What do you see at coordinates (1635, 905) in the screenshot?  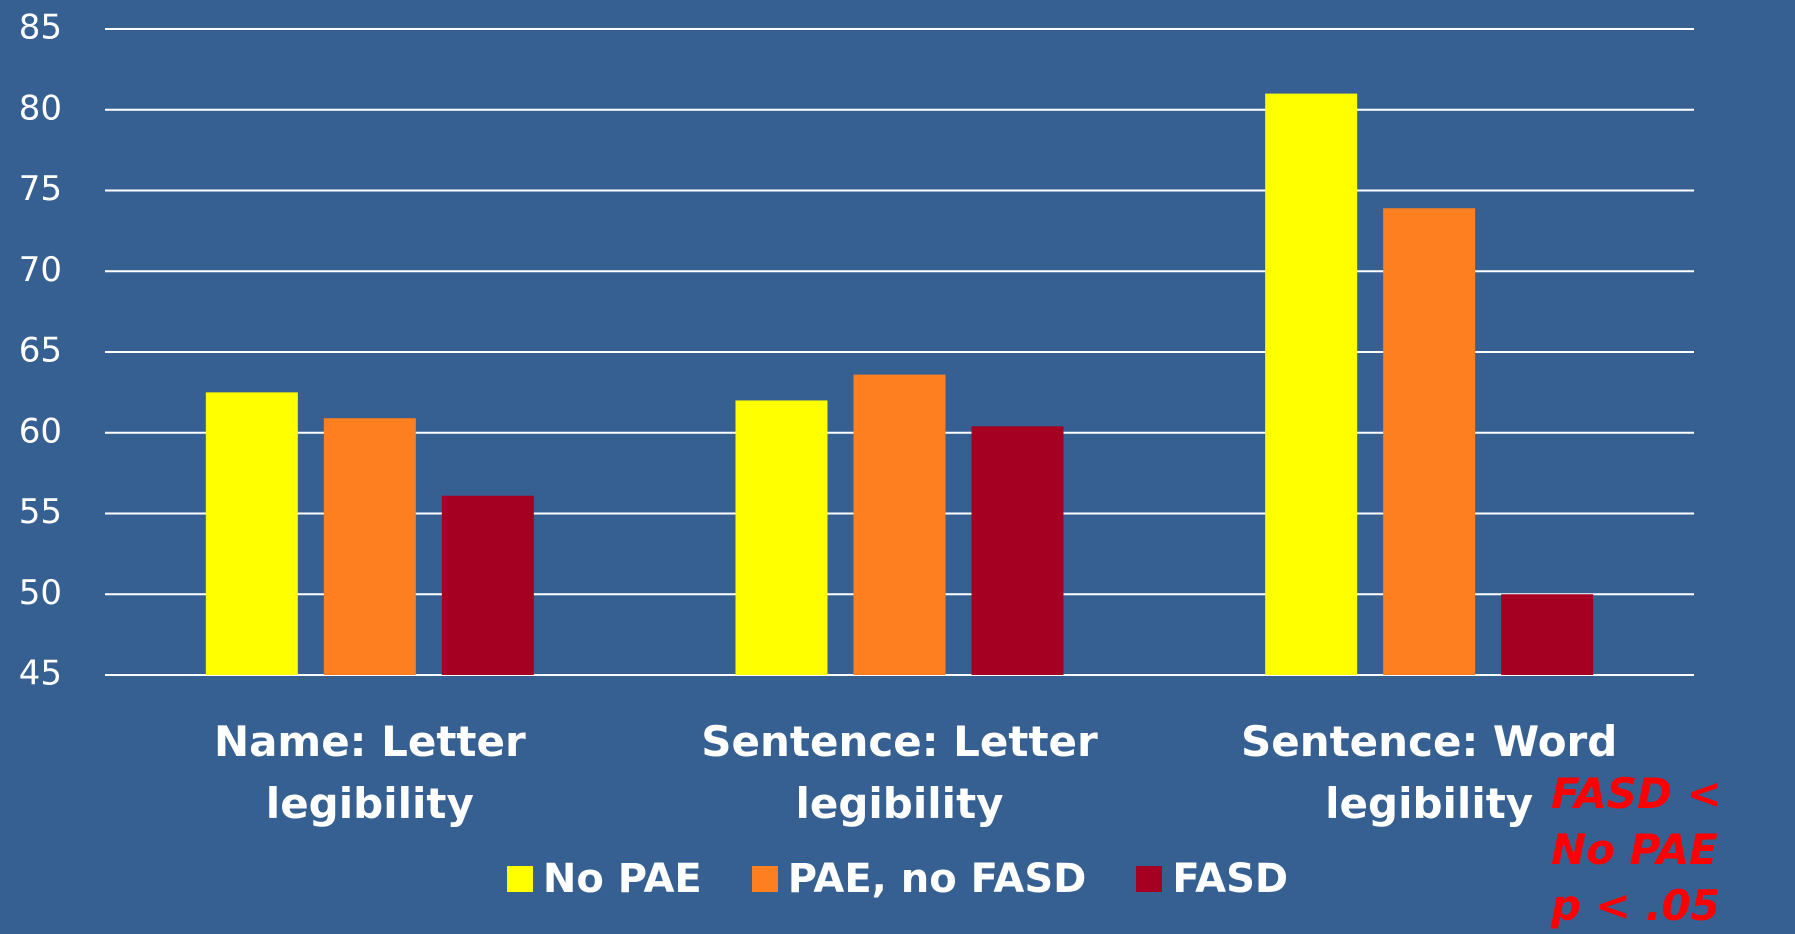 I see `annotation-text: p < .05` at bounding box center [1635, 905].